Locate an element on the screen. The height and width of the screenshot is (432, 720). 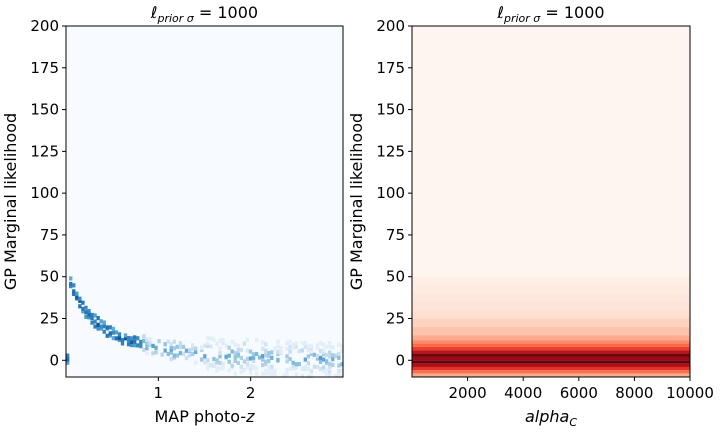
y-tick-label: 75 is located at coordinates (49, 235).